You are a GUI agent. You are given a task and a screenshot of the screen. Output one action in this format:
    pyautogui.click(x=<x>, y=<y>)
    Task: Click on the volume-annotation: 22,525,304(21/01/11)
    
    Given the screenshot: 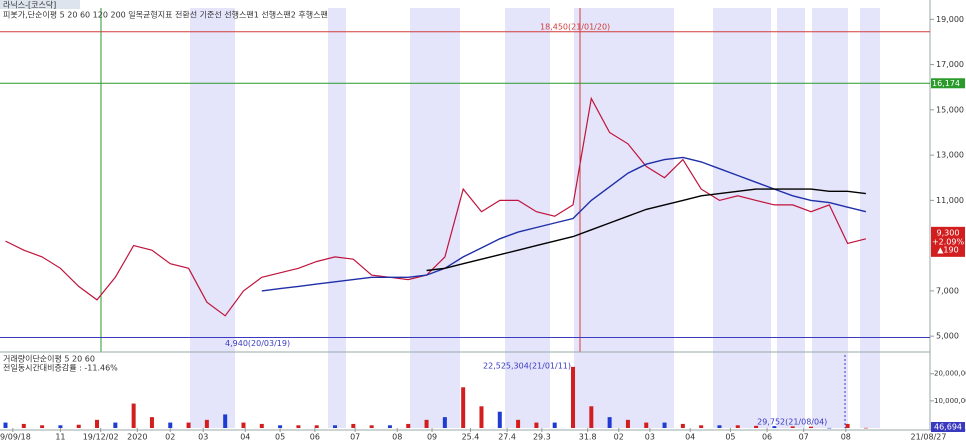 What is the action you would take?
    pyautogui.click(x=527, y=366)
    